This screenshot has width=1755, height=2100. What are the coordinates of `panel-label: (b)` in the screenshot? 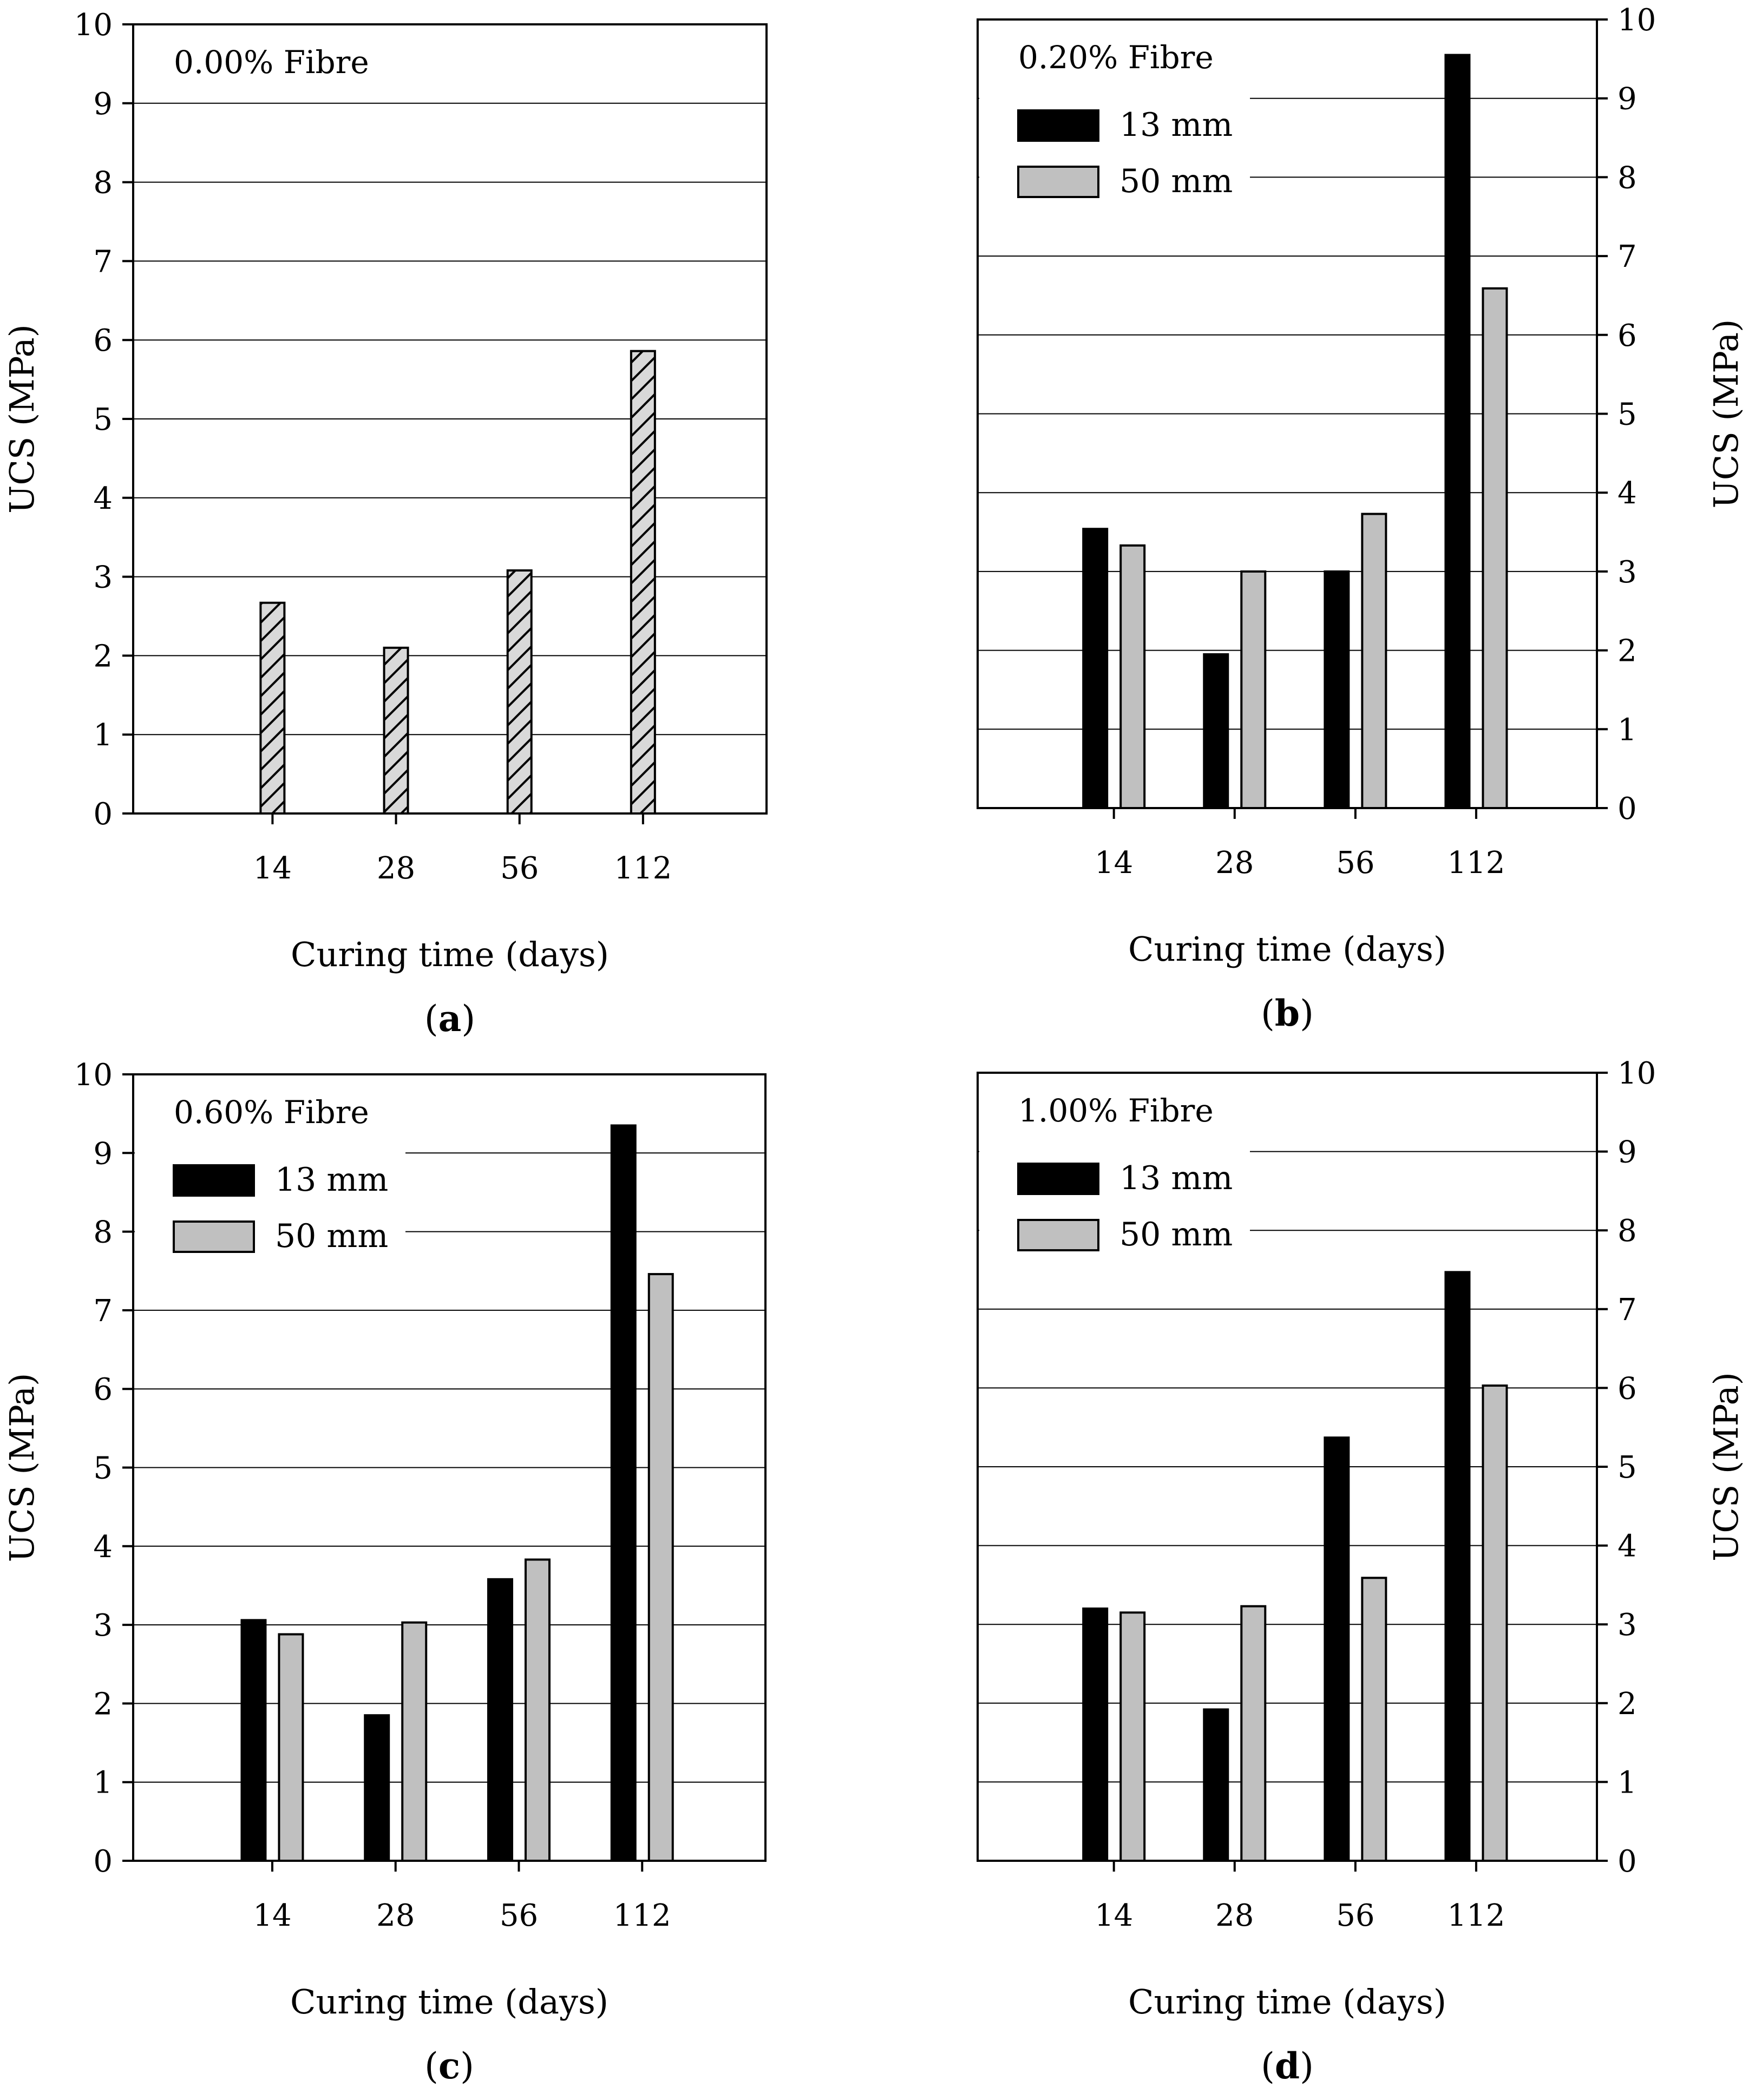 It's located at (1287, 1013).